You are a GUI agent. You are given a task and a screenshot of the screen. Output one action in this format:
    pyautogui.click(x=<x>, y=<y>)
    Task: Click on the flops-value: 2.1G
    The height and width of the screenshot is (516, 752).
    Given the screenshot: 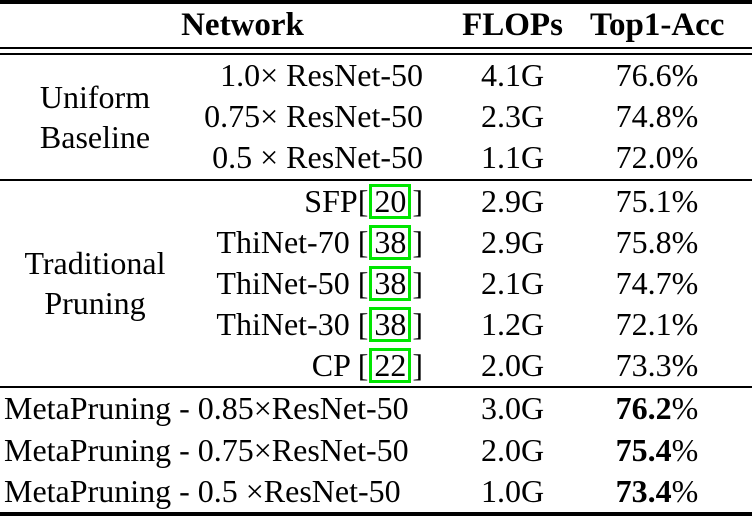 What is the action you would take?
    pyautogui.click(x=512, y=282)
    